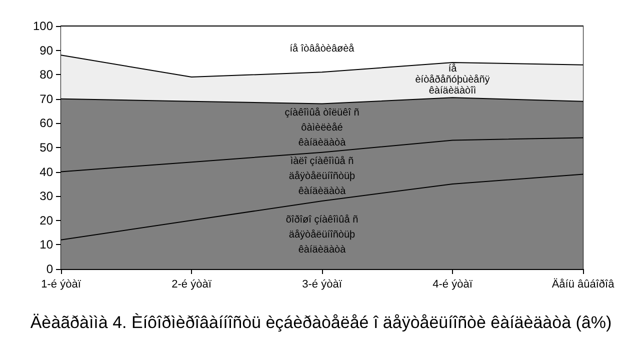 The image size is (642, 346). Describe the element at coordinates (47, 147) in the screenshot. I see `y-tick-label: 50` at that location.